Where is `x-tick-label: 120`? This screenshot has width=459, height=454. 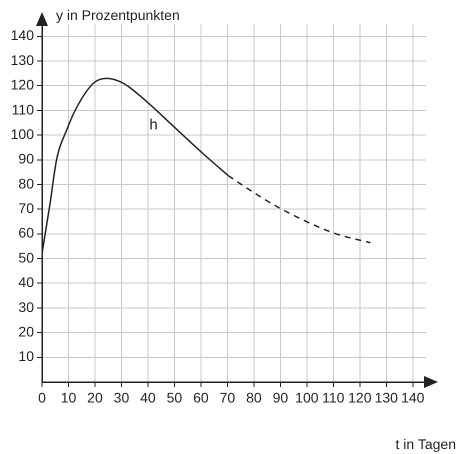 x-tick-label: 120 is located at coordinates (360, 397).